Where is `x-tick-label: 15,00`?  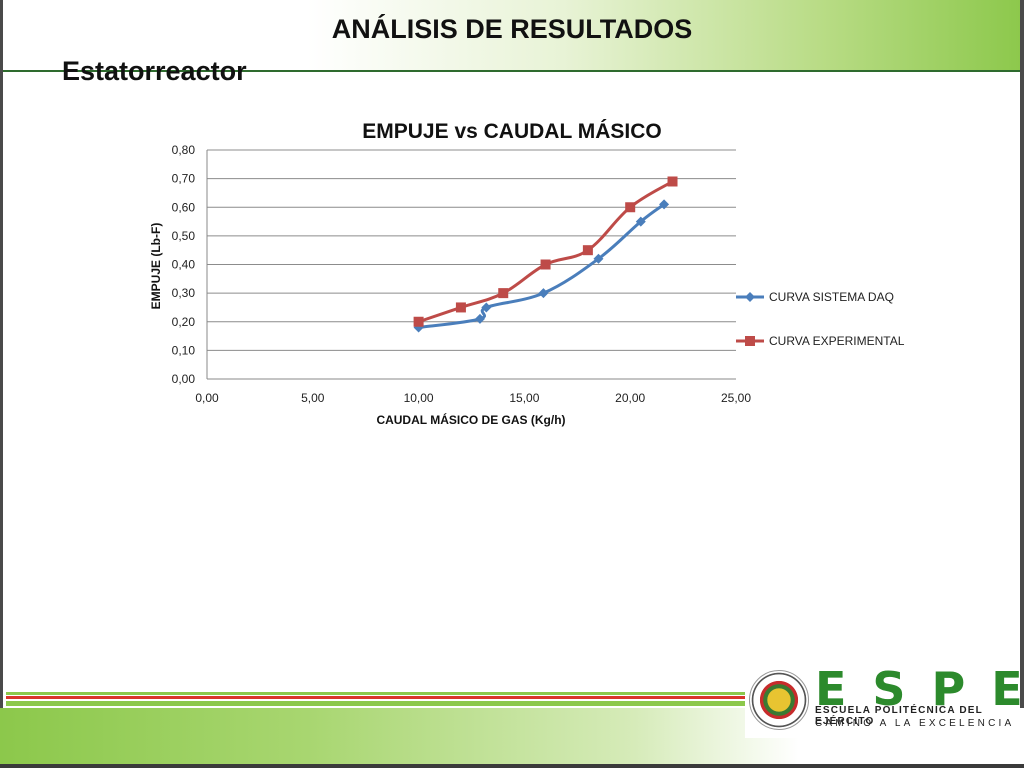 x-tick-label: 15,00 is located at coordinates (524, 398).